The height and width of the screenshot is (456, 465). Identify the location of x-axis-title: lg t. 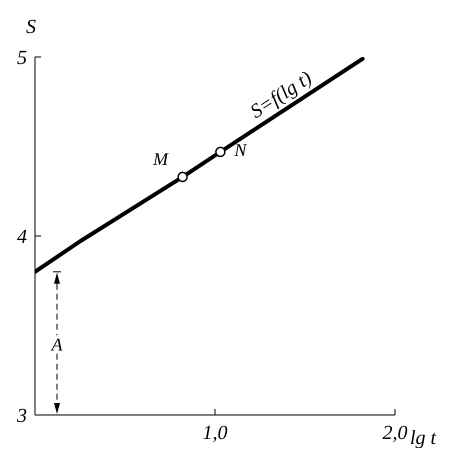
(423, 438).